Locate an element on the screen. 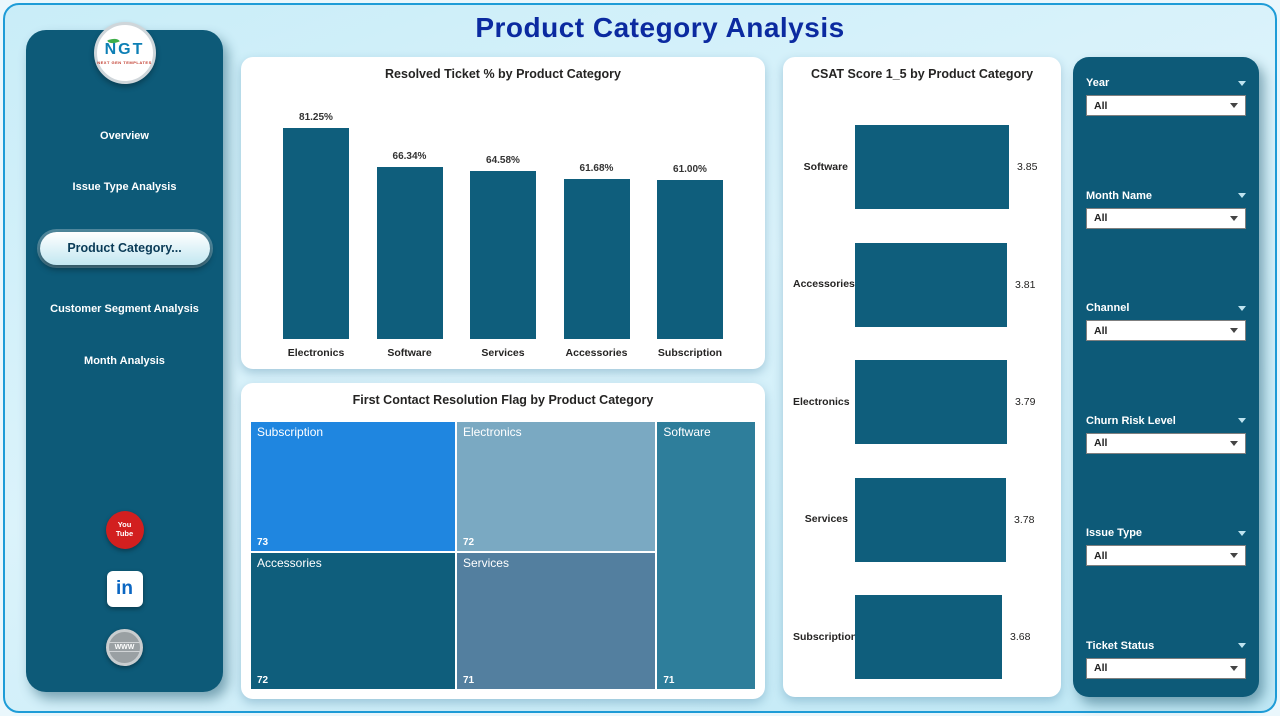  slicer-header: Channel is located at coordinates (1166, 308).